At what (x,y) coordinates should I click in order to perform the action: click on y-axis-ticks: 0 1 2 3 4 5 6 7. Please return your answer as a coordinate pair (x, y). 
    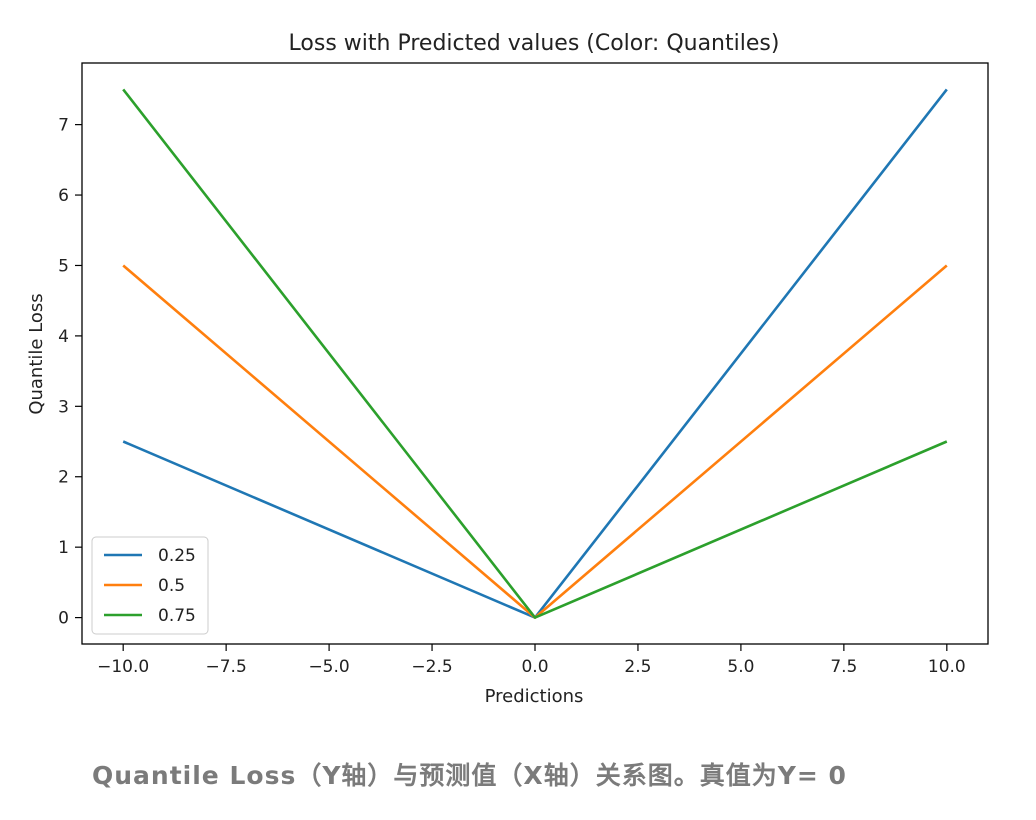
    Looking at the image, I should click on (70, 372).